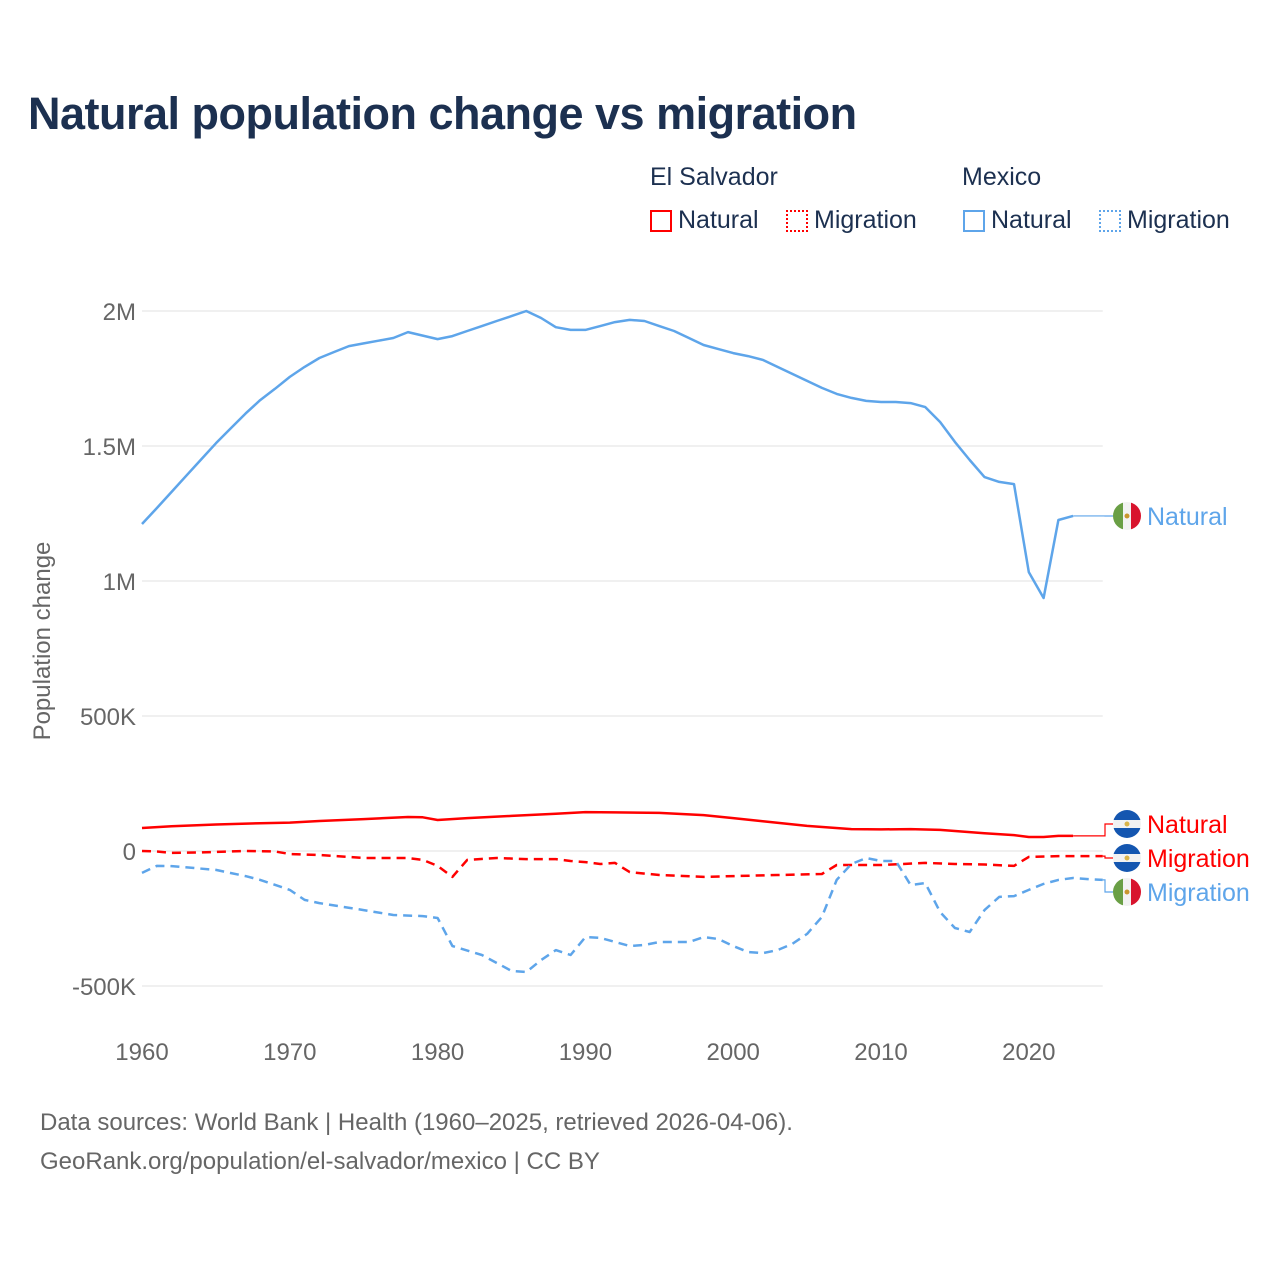 Image resolution: width=1280 pixels, height=1280 pixels. I want to click on series-line-el-salvador-natural, so click(607, 824).